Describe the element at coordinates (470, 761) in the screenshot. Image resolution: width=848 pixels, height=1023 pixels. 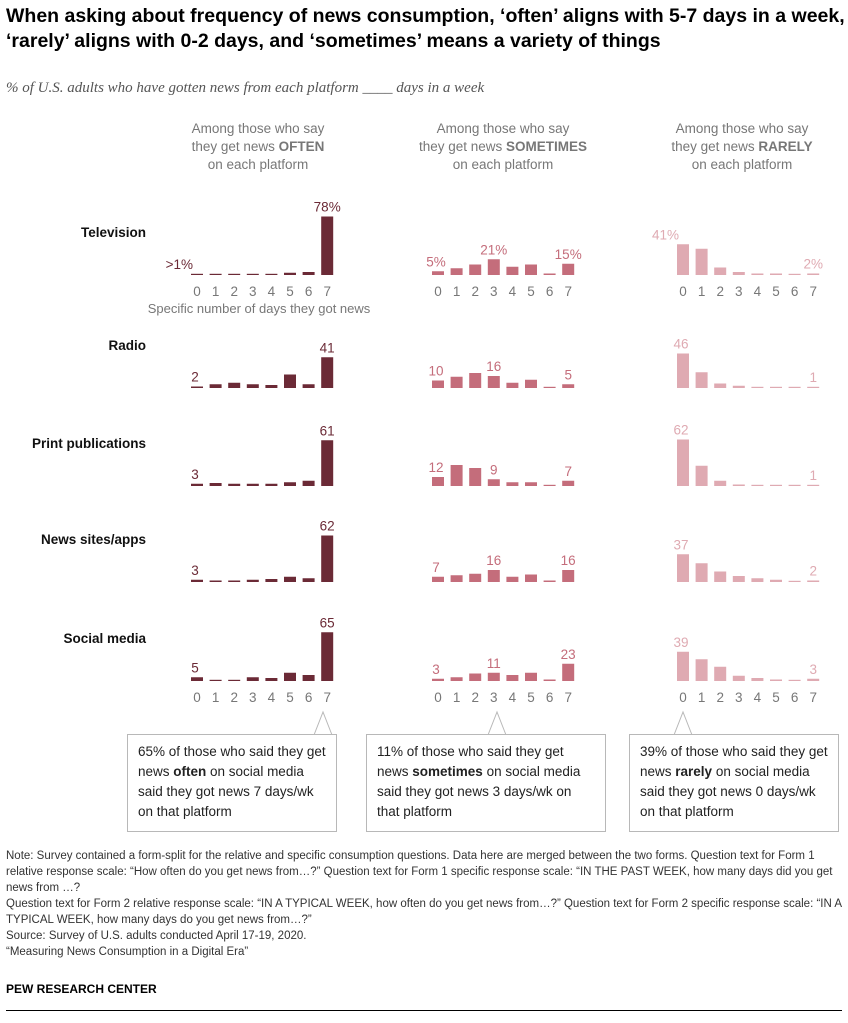
I see `callout-sometimes-pre: 11% of those who said they get news` at that location.